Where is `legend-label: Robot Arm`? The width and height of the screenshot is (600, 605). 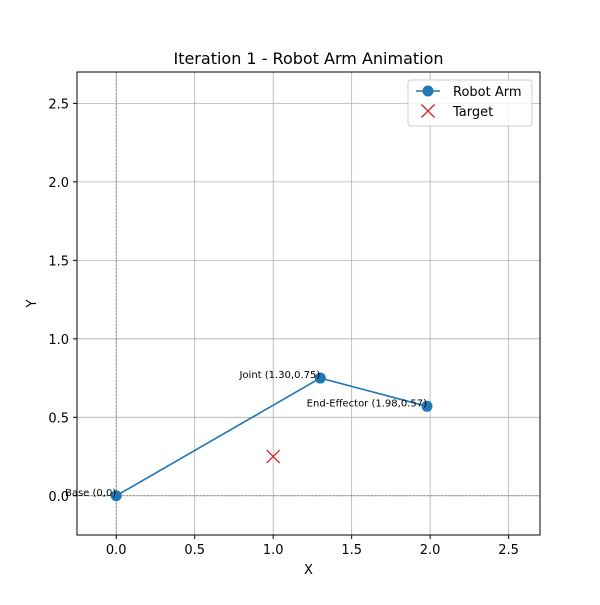
legend-label: Robot Arm is located at coordinates (487, 92).